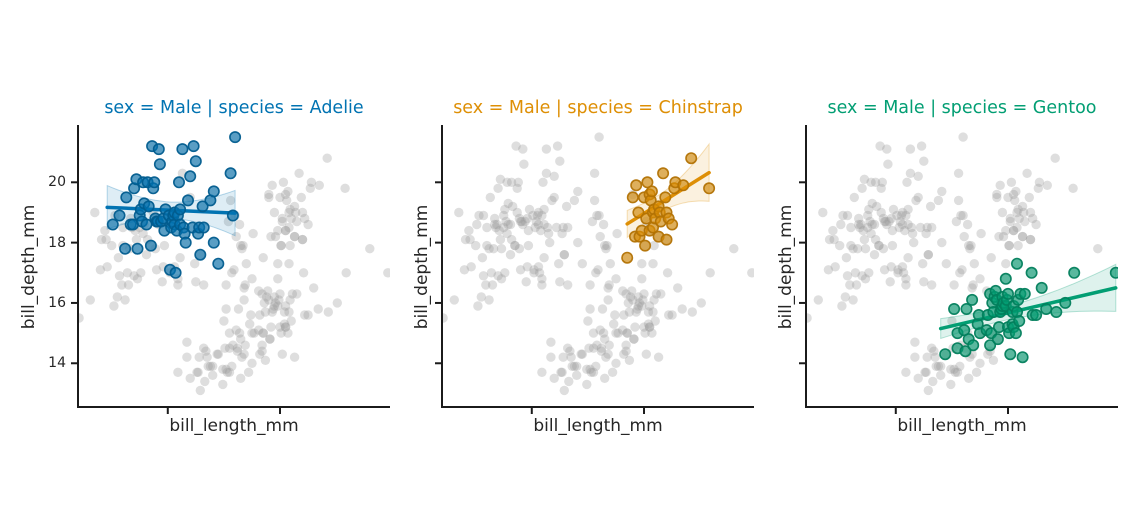 This screenshot has width=1134, height=531. I want to click on data-layer, so click(598, 264).